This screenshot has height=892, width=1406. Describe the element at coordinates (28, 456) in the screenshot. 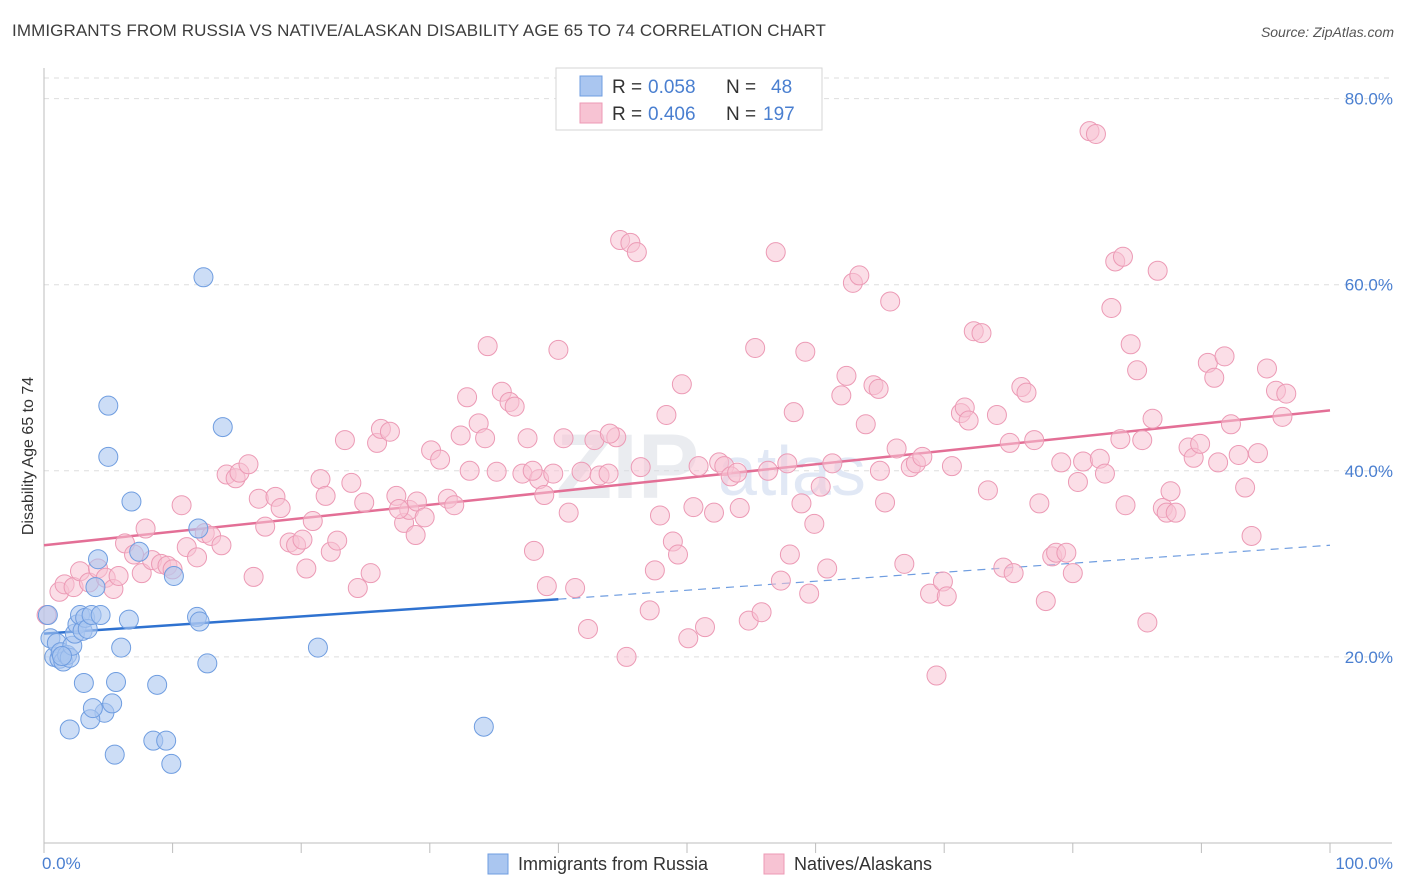

I see `y-axis-label: Disability Age 65 to 74` at that location.